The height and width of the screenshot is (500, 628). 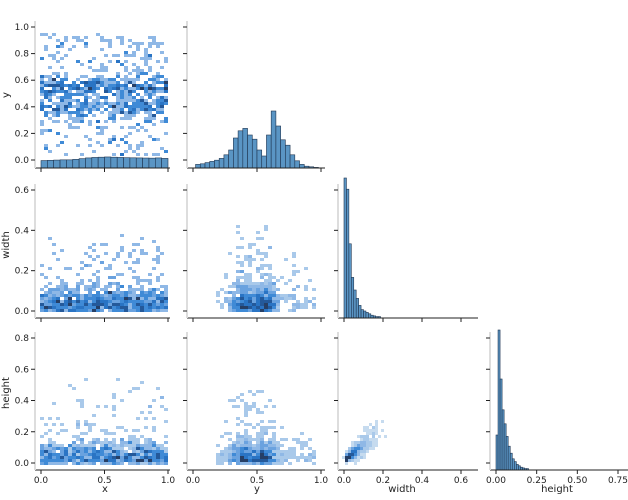 I want to click on hist2d-y-vs-height, so click(x=266, y=427).